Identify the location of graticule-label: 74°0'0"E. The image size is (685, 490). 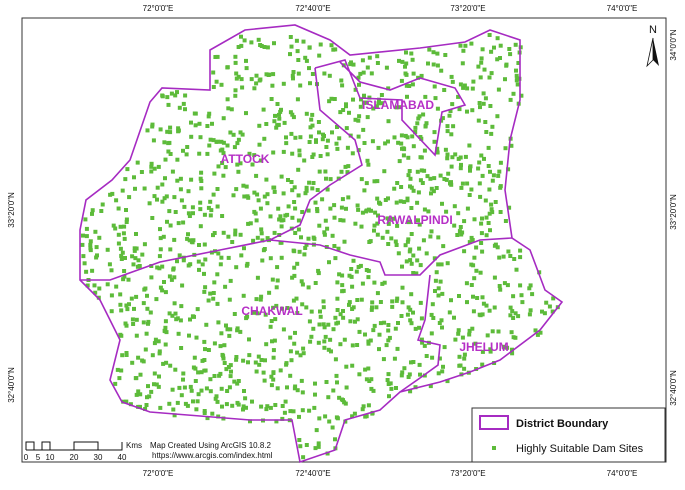
(622, 473).